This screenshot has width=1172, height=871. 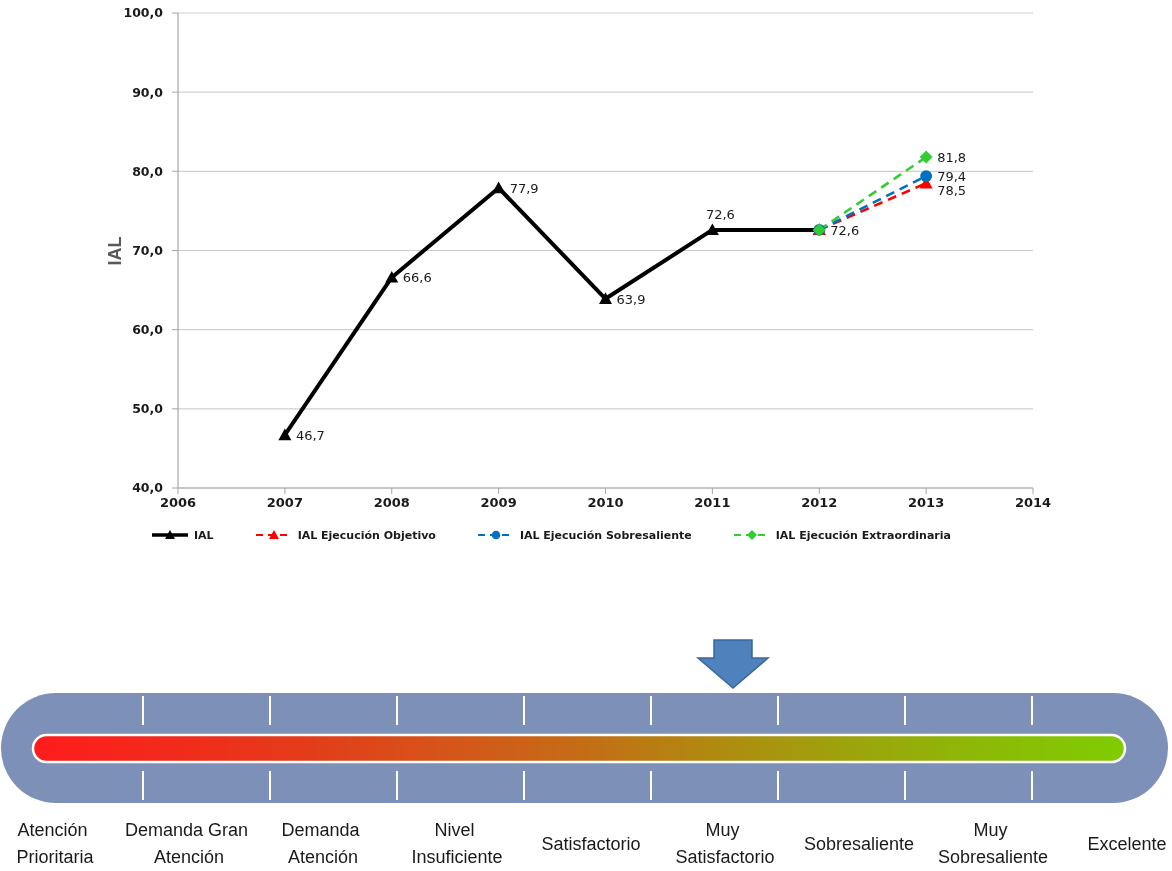 I want to click on x-tick-label: 2012, so click(x=819, y=503).